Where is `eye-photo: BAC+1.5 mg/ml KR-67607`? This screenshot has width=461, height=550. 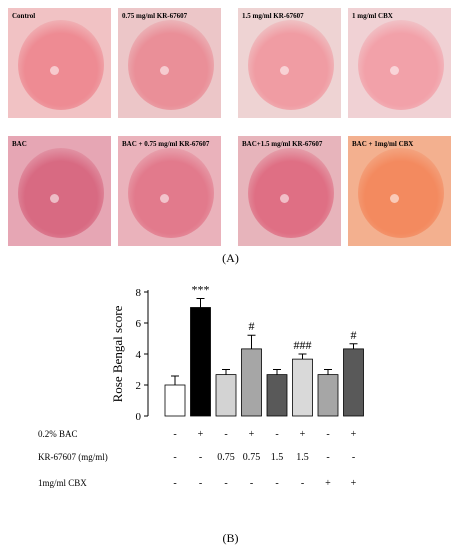 eye-photo: BAC+1.5 mg/ml KR-67607 is located at coordinates (289, 191).